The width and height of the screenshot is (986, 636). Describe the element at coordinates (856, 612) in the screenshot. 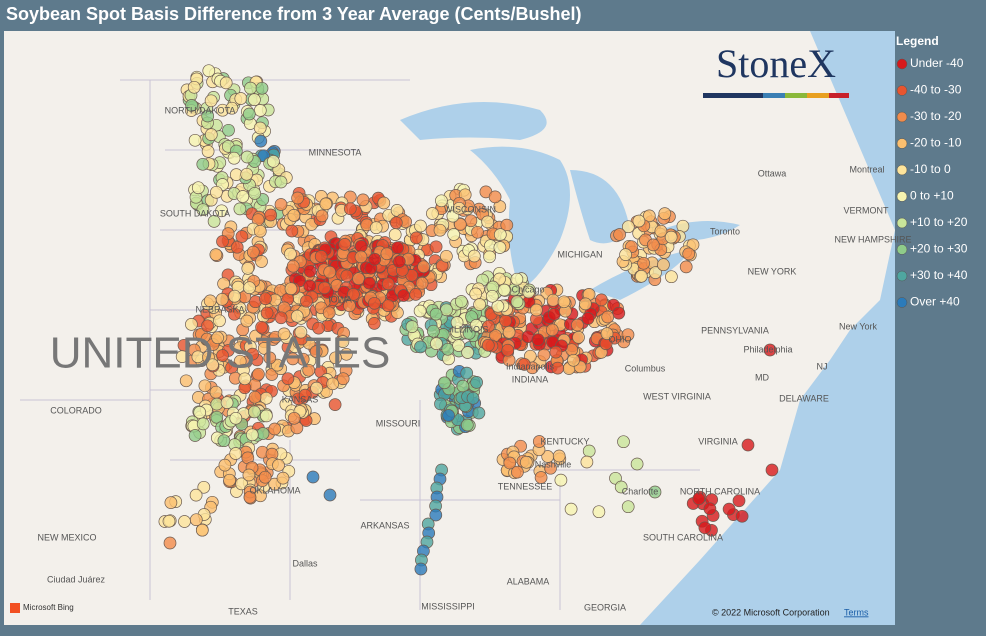

I see `terms-link: Terms` at that location.